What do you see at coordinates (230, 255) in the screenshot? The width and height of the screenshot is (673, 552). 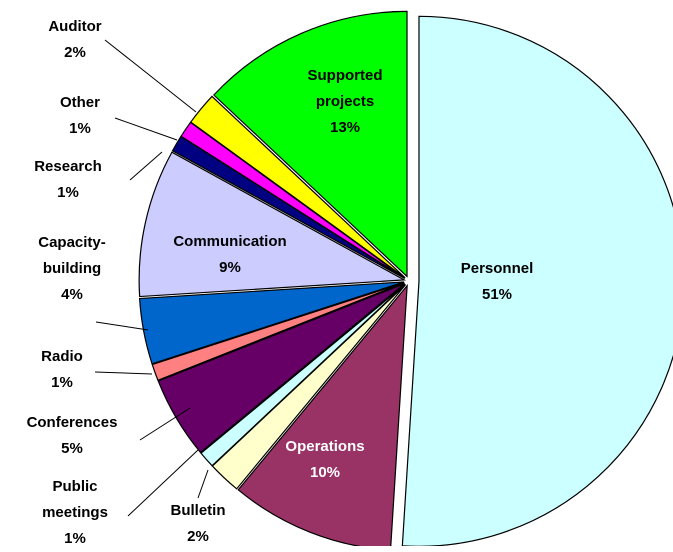 I see `slice-label: Communication 9%` at bounding box center [230, 255].